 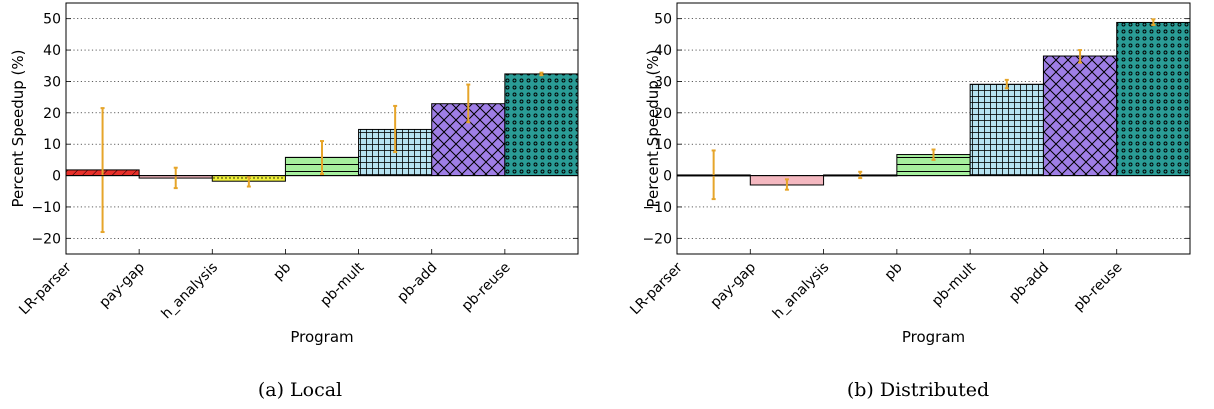 What do you see at coordinates (933, 165) in the screenshot?
I see `bar-hatch-pb` at bounding box center [933, 165].